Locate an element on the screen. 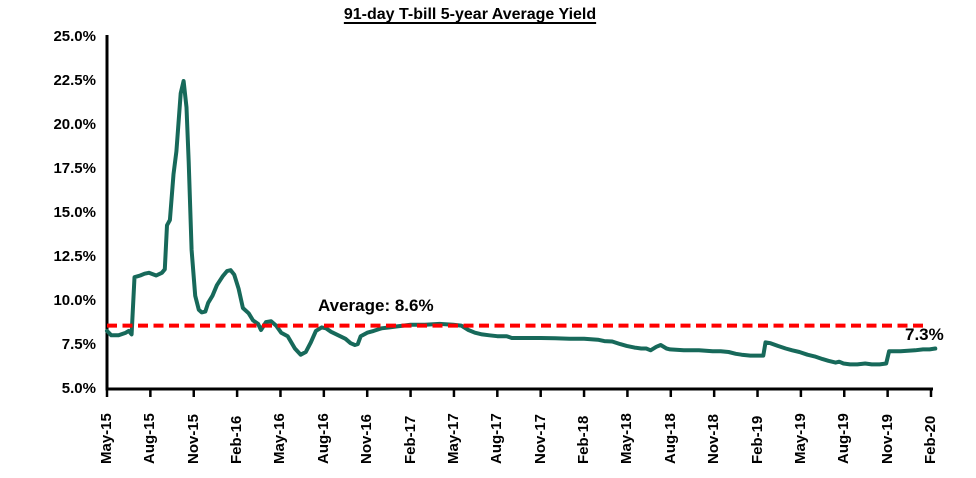 The height and width of the screenshot is (478, 976). y-axis-tick-label: 25.0% is located at coordinates (74, 36).